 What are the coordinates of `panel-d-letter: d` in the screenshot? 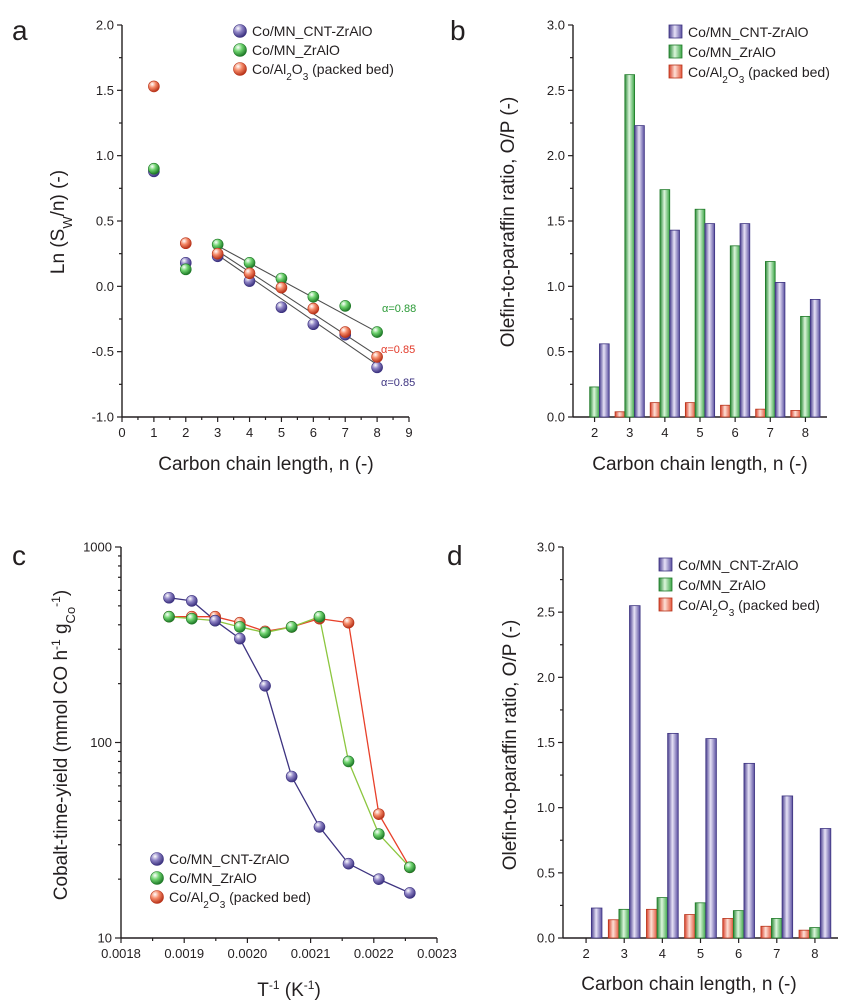 It's located at (455, 555).